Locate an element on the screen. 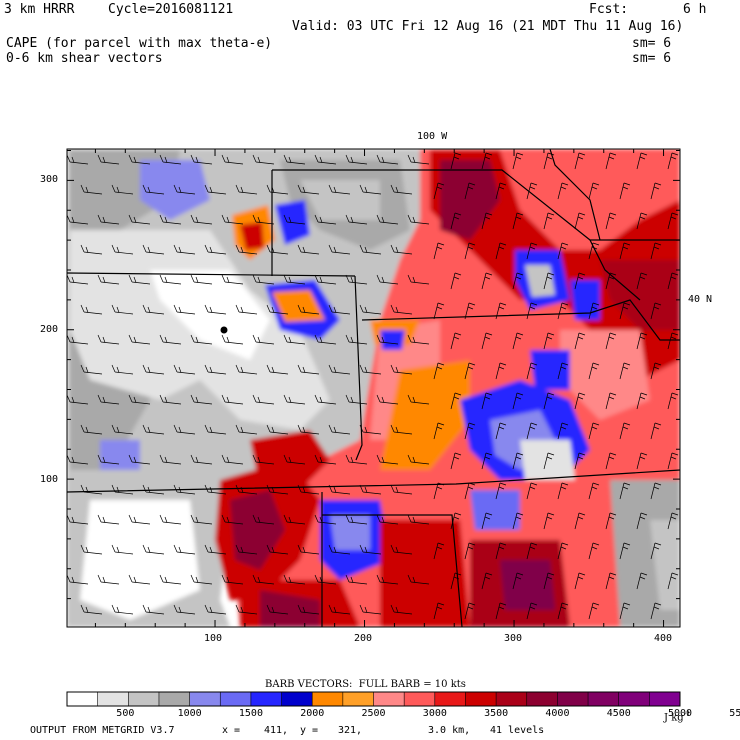 Image resolution: width=740 pixels, height=740 pixels. latitude-label: 40 N is located at coordinates (700, 299).